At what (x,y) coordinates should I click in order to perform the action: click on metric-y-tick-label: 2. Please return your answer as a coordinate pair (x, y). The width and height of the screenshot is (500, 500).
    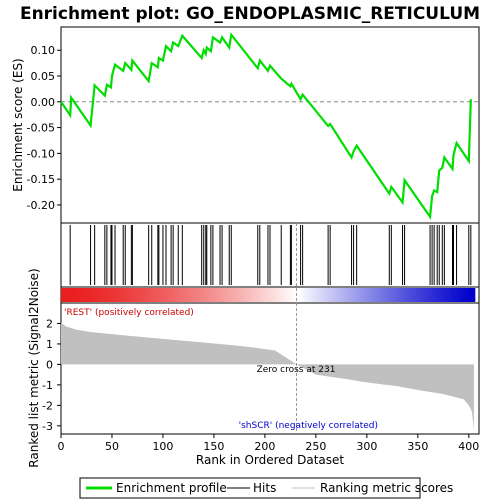
    Looking at the image, I should click on (49, 323).